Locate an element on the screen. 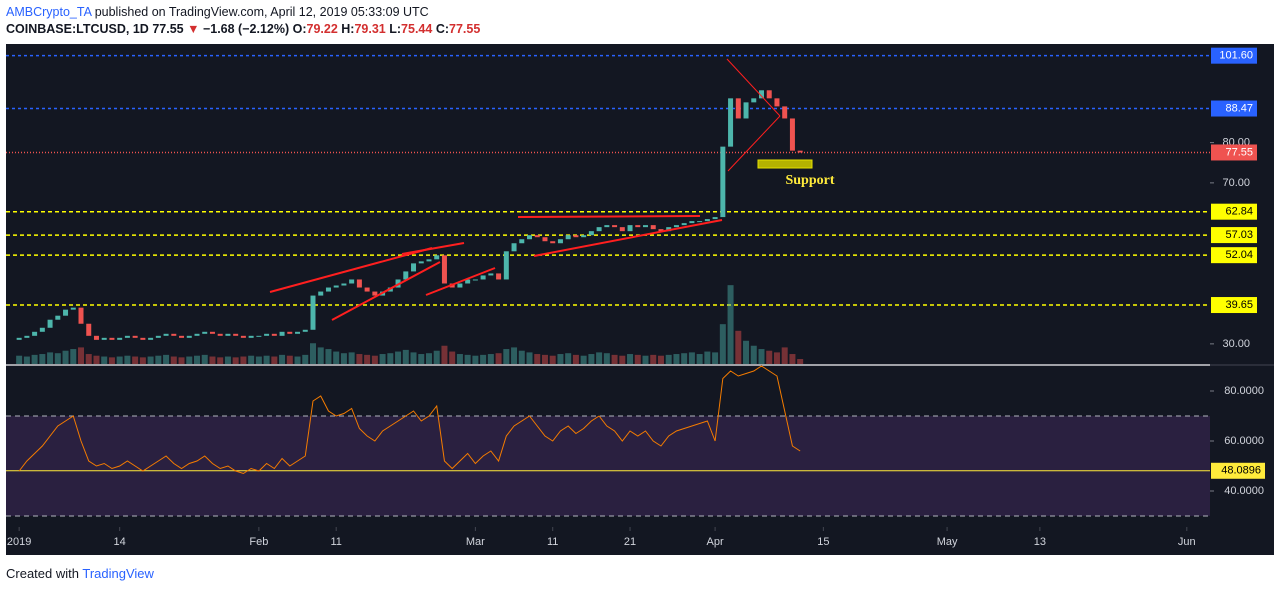 The image size is (1274, 590). y-tick-label: 70.00 is located at coordinates (1236, 183).